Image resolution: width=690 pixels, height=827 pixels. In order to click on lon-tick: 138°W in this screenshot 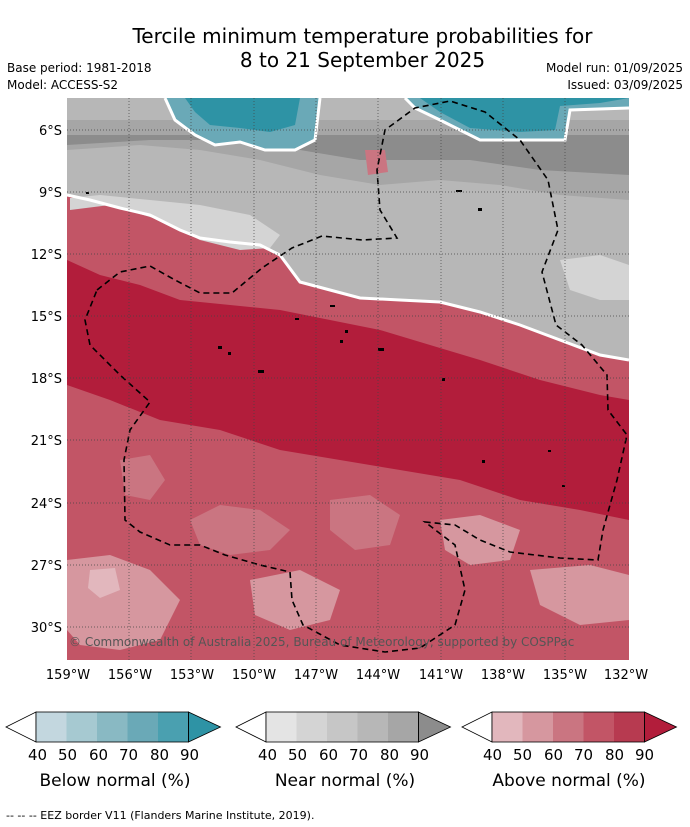, I will do `click(503, 675)`.